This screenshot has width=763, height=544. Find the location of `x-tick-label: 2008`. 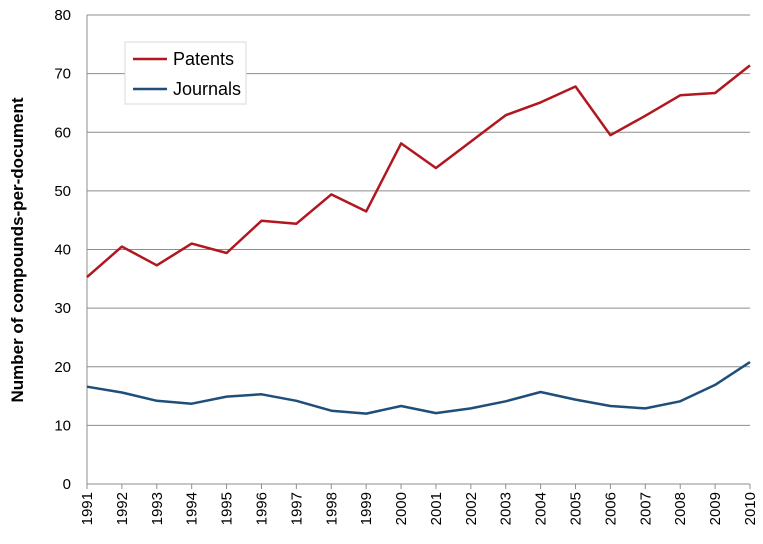

x-tick-label: 2008 is located at coordinates (680, 508).